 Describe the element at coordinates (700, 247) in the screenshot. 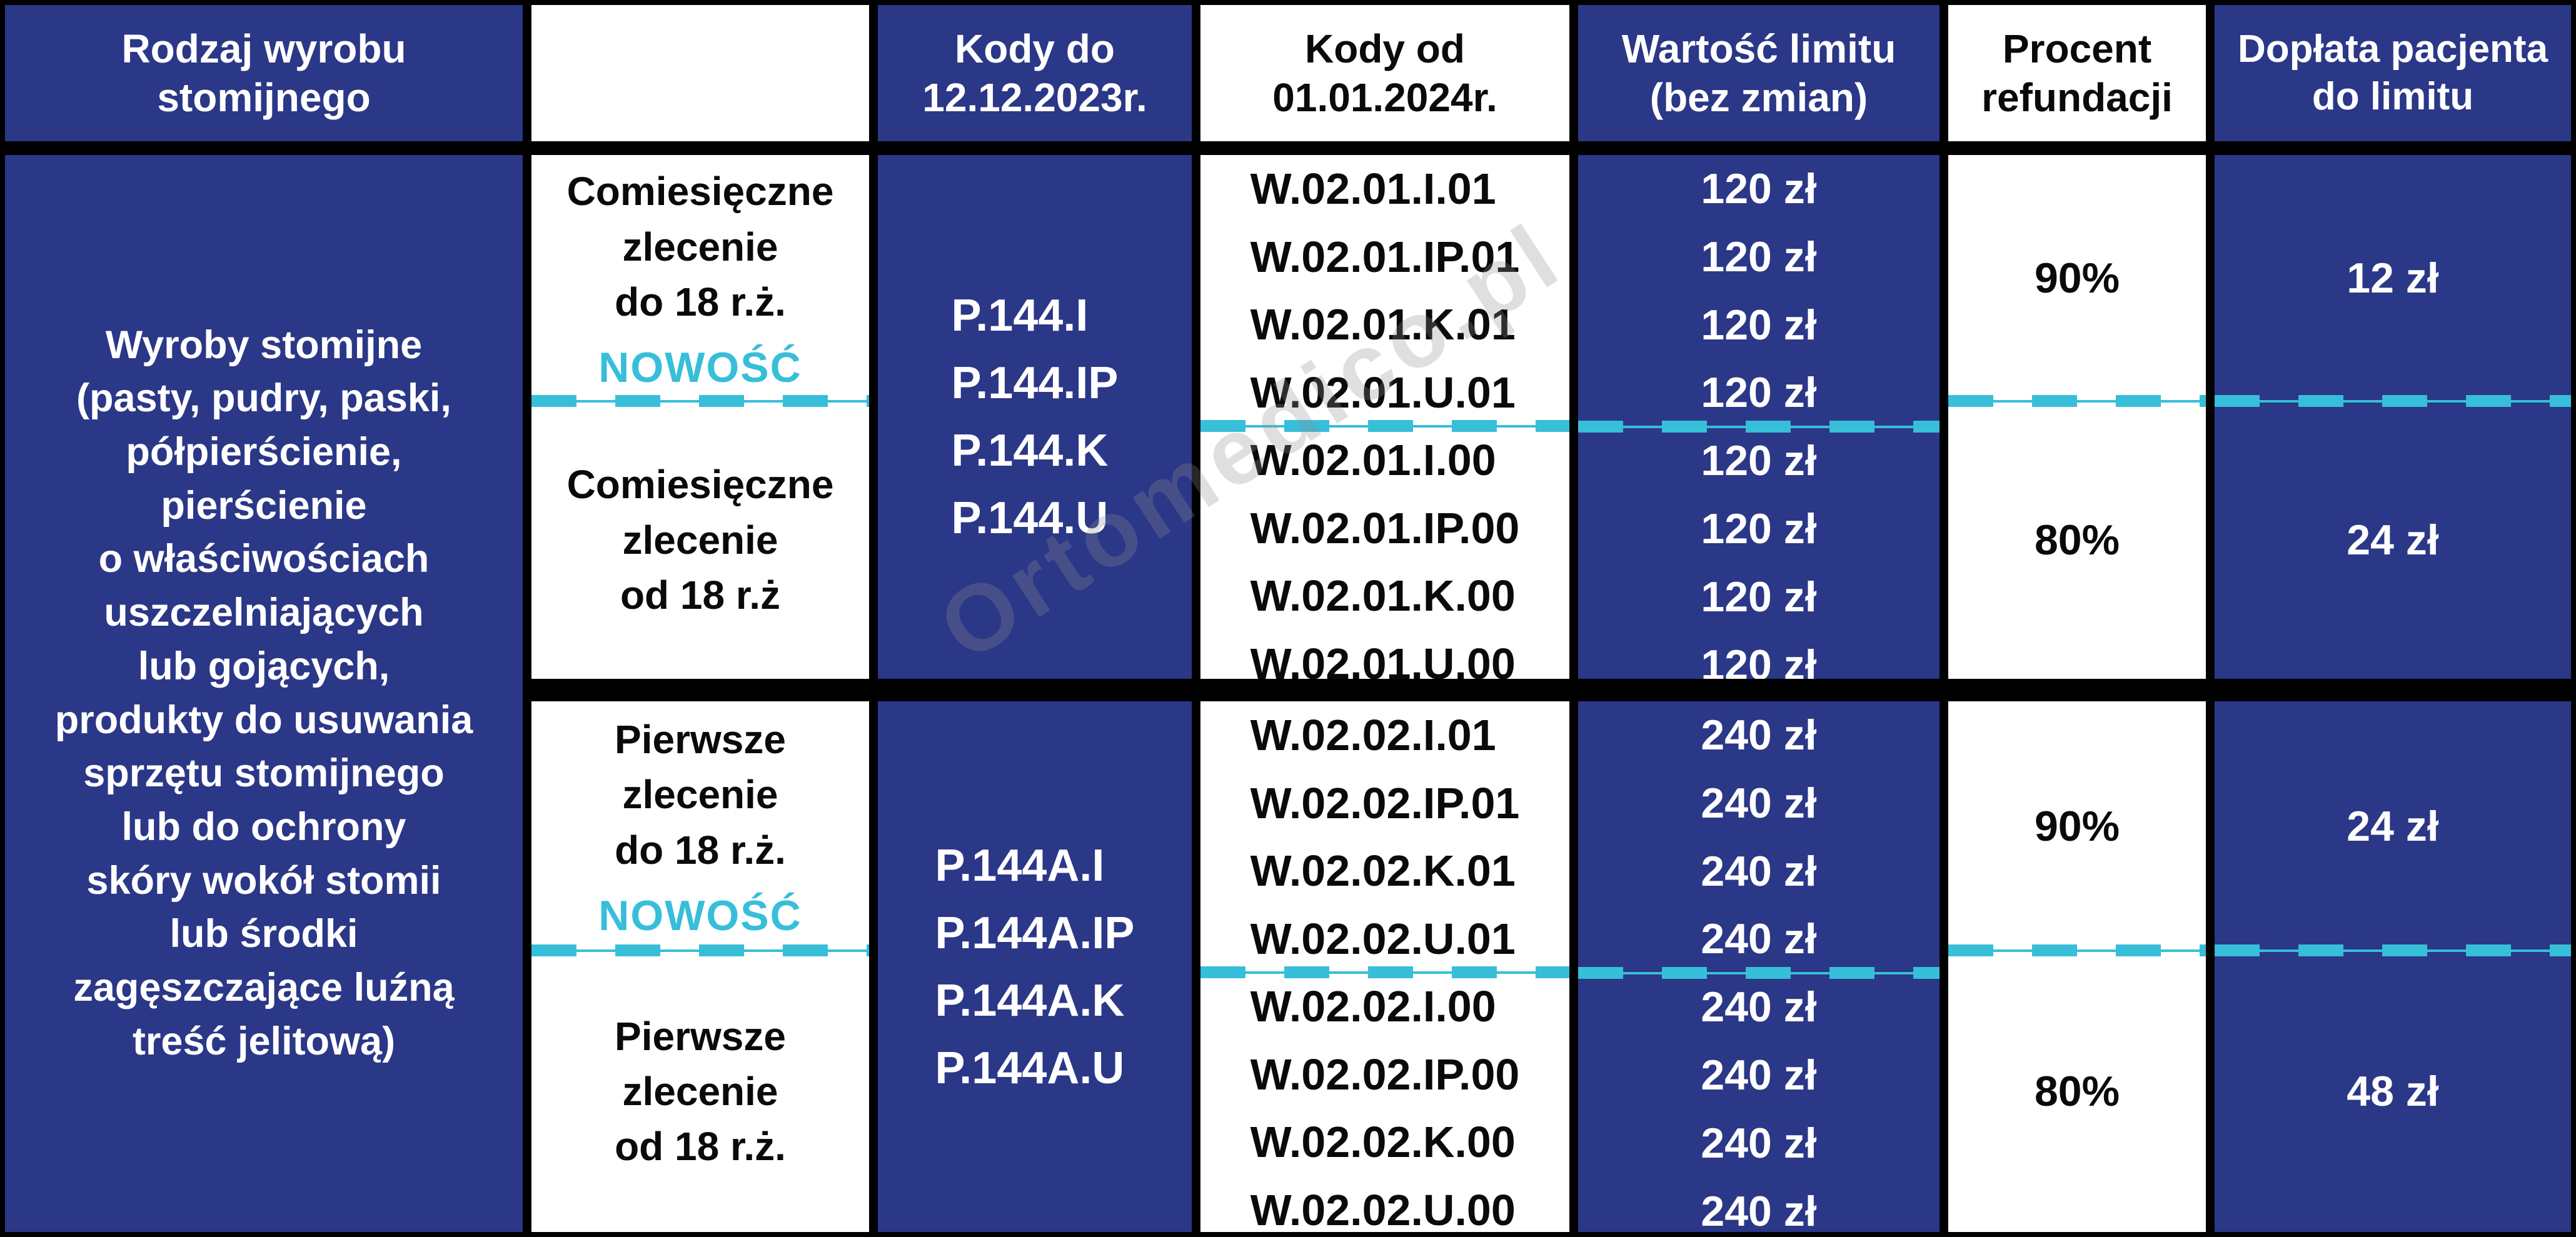

I see `order-type-under-18-label: Comiesięczne zlecenie do 18 r.ż.` at that location.